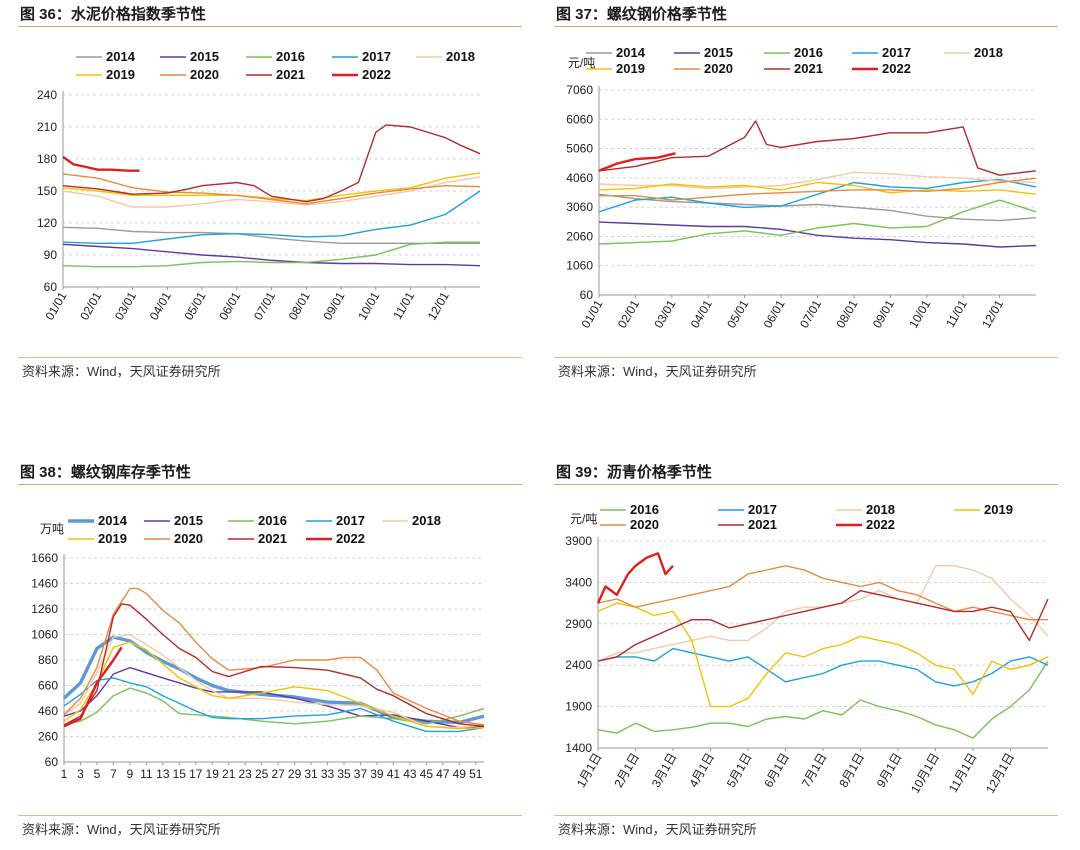  I want to click on x-tick-label: 37, so click(361, 774).